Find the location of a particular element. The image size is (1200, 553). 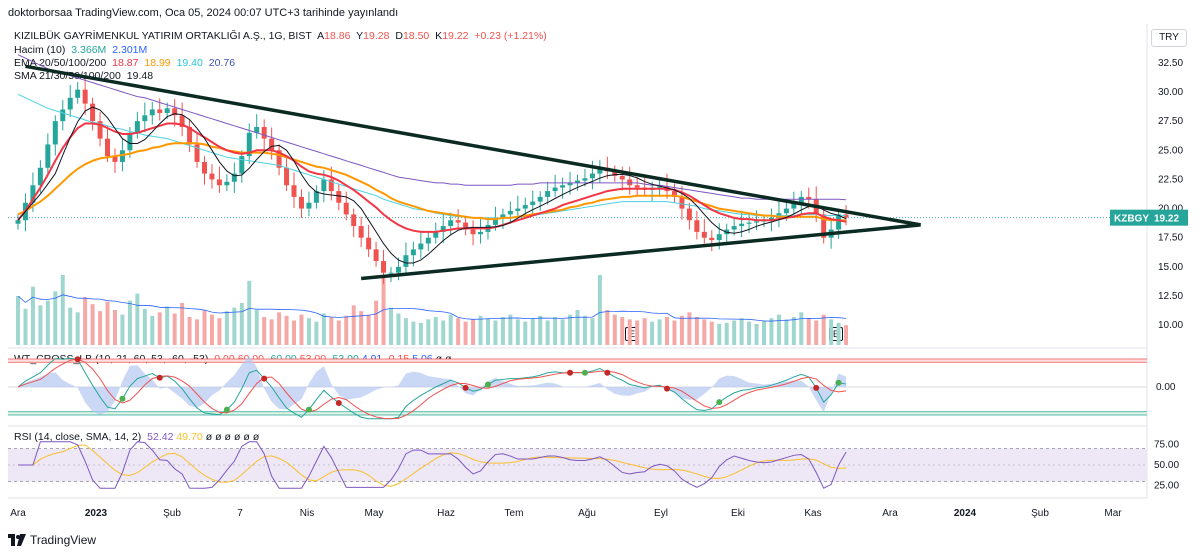

y-tick-label: 27.50 is located at coordinates (1170, 121).